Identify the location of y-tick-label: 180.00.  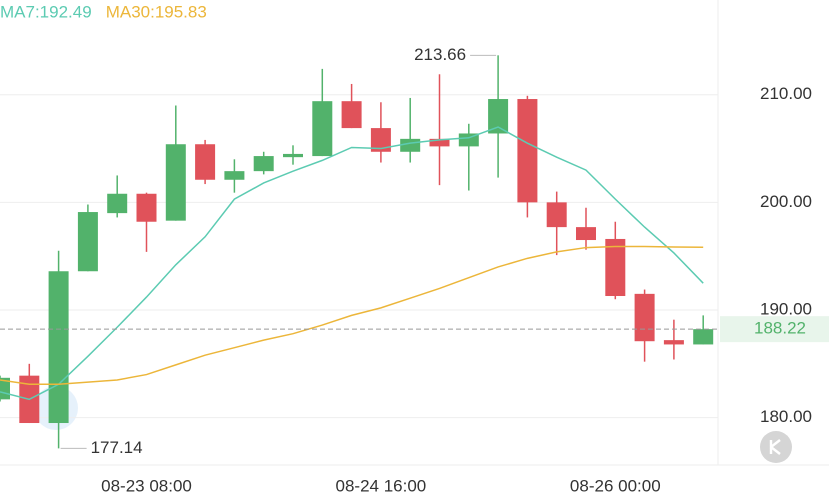
(786, 416).